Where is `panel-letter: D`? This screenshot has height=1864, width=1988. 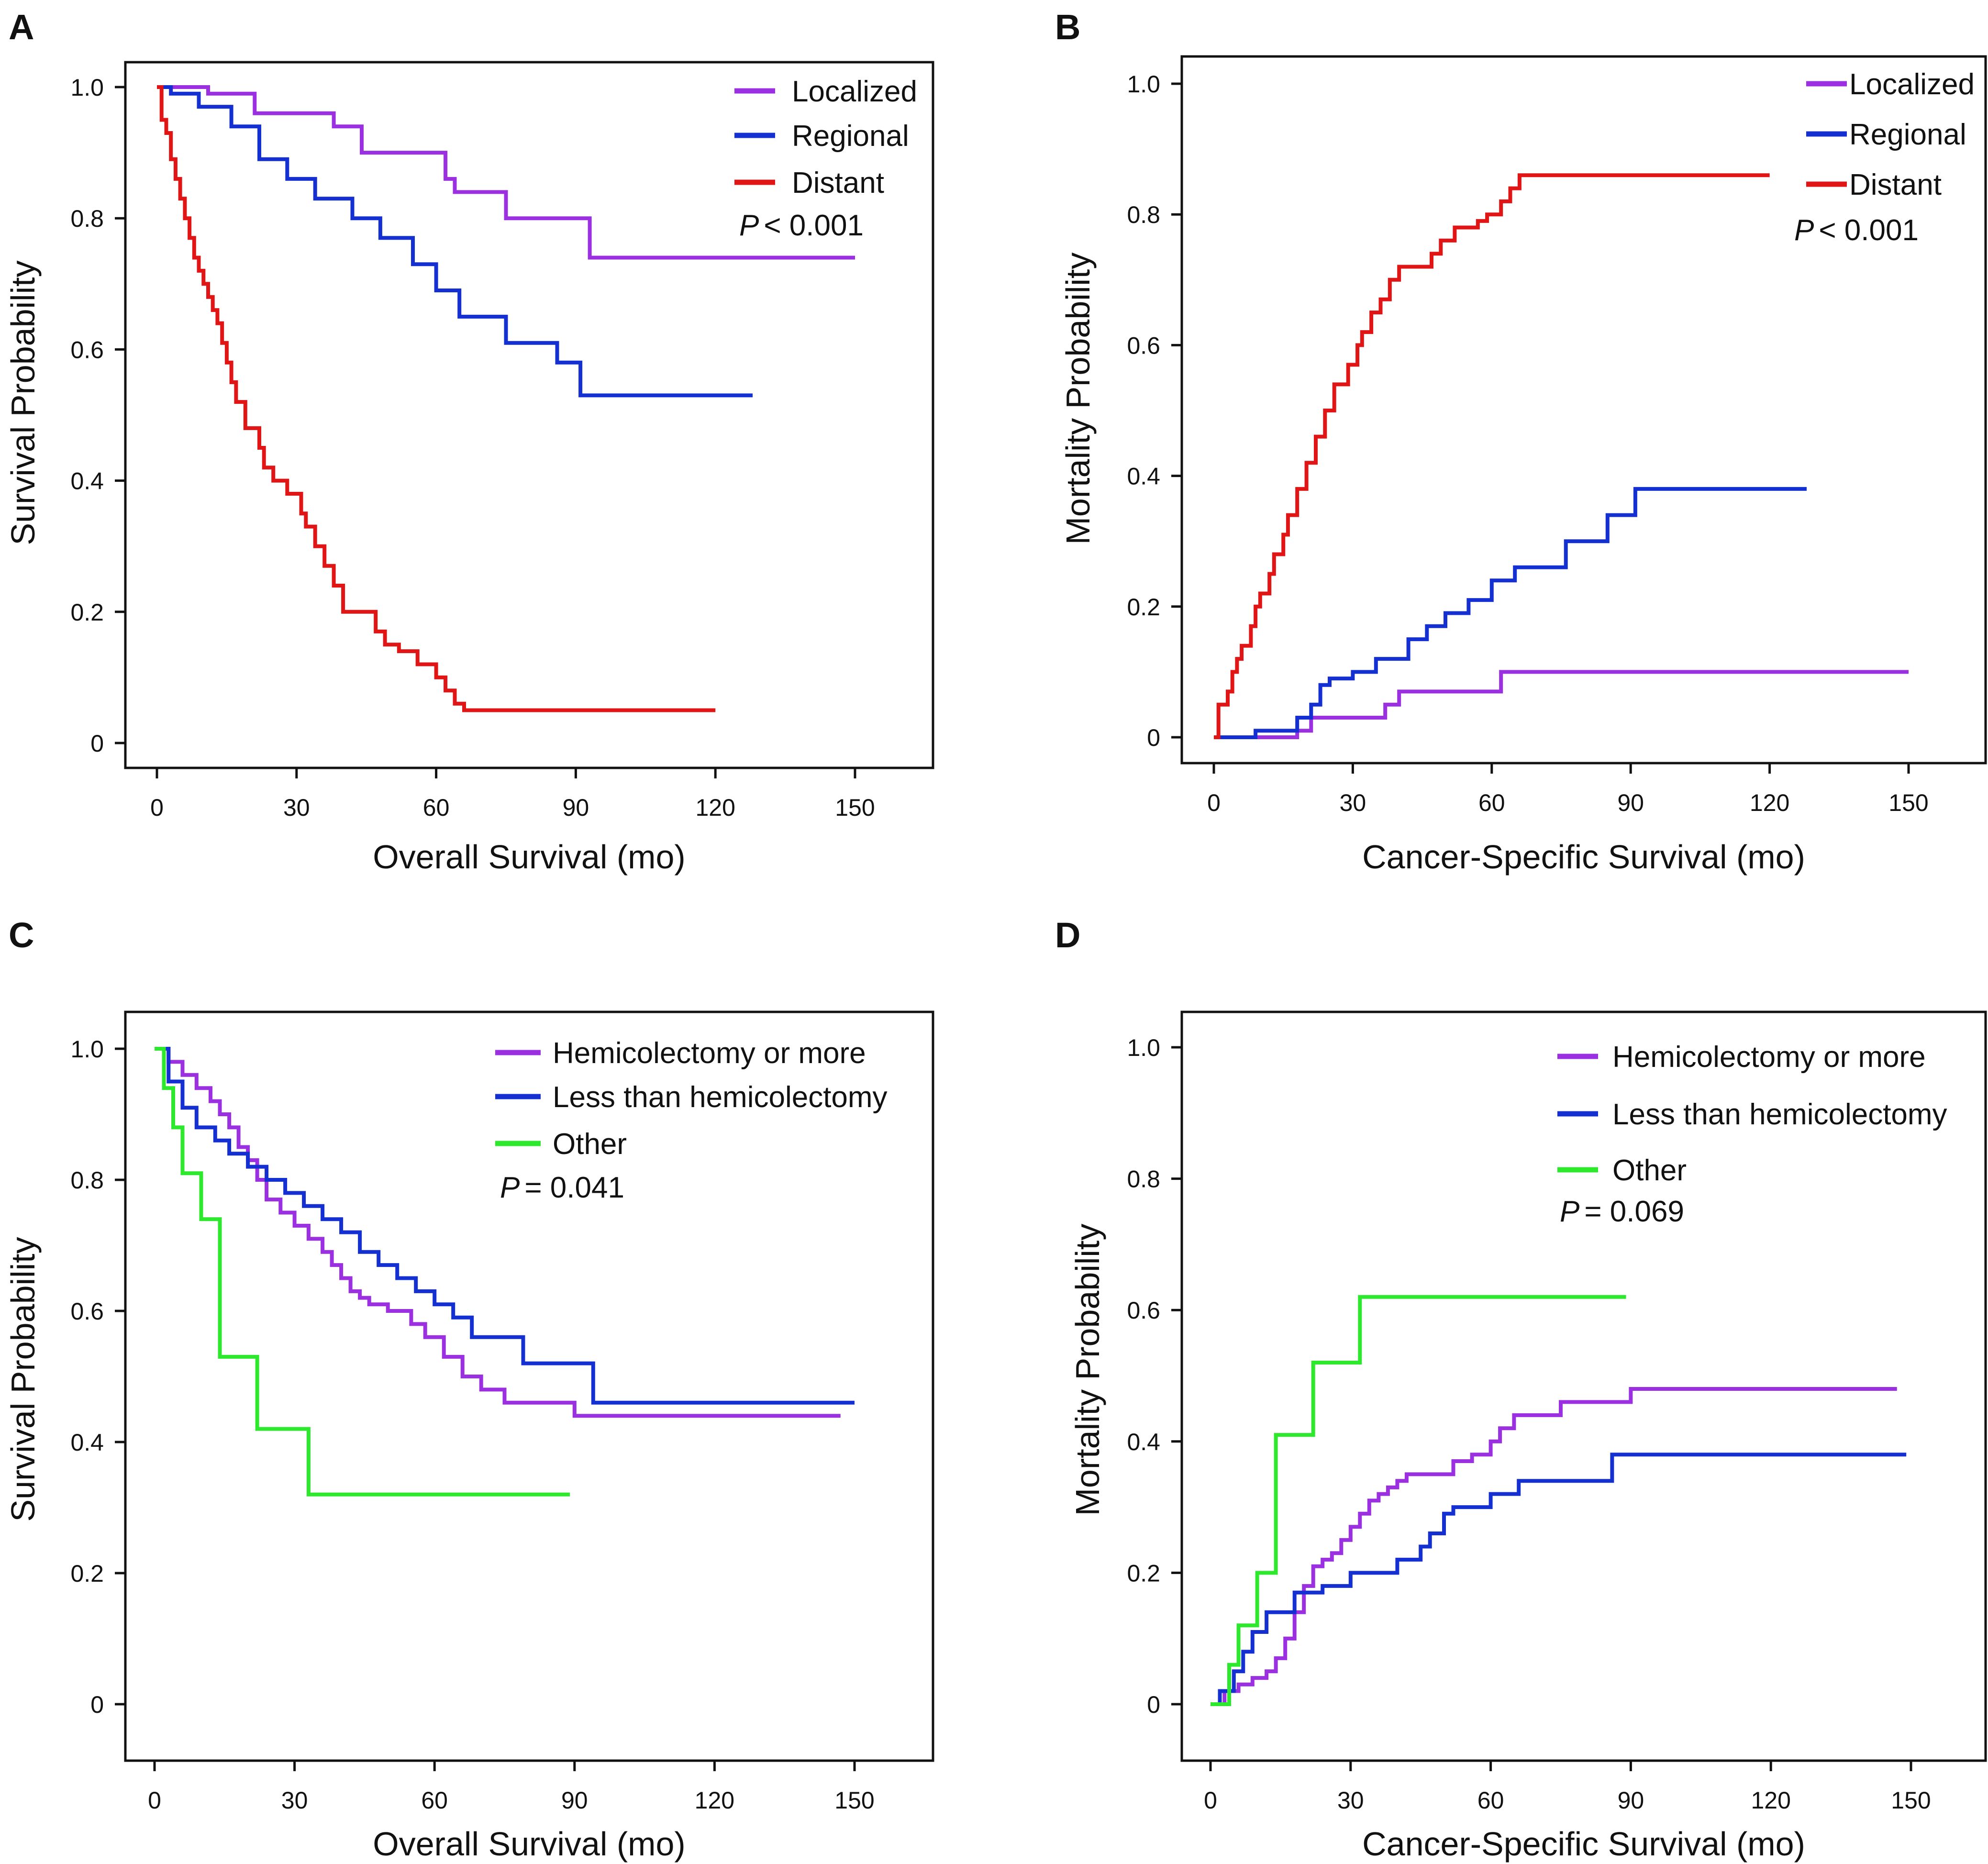 panel-letter: D is located at coordinates (1067, 935).